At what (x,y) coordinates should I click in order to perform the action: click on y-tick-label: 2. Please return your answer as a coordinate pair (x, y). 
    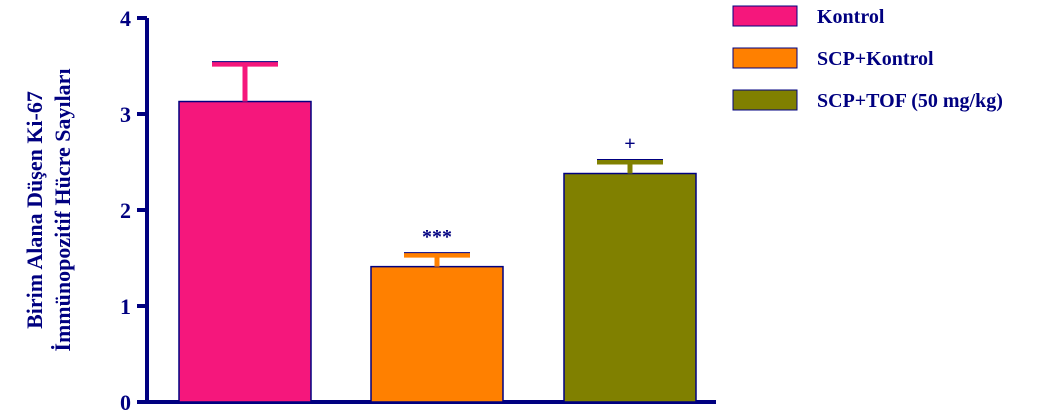
    Looking at the image, I should click on (125, 210).